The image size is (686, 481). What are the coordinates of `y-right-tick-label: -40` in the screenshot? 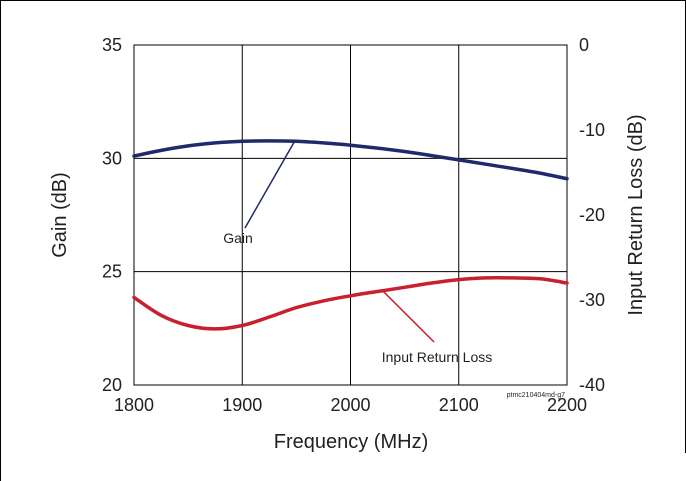 It's located at (592, 385).